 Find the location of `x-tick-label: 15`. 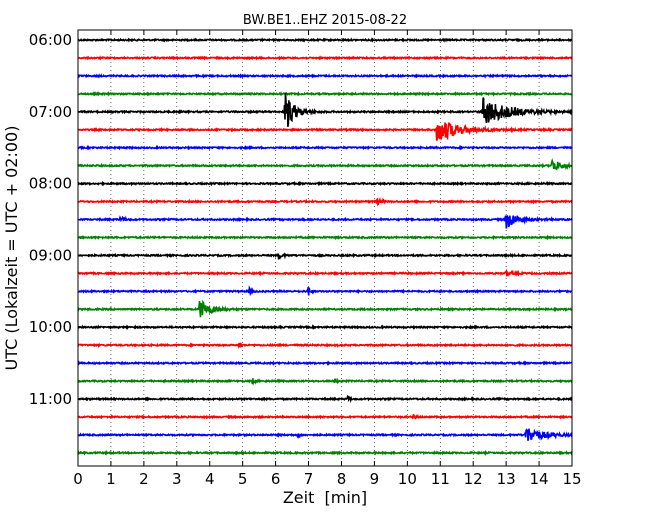

x-tick-label: 15 is located at coordinates (571, 479).